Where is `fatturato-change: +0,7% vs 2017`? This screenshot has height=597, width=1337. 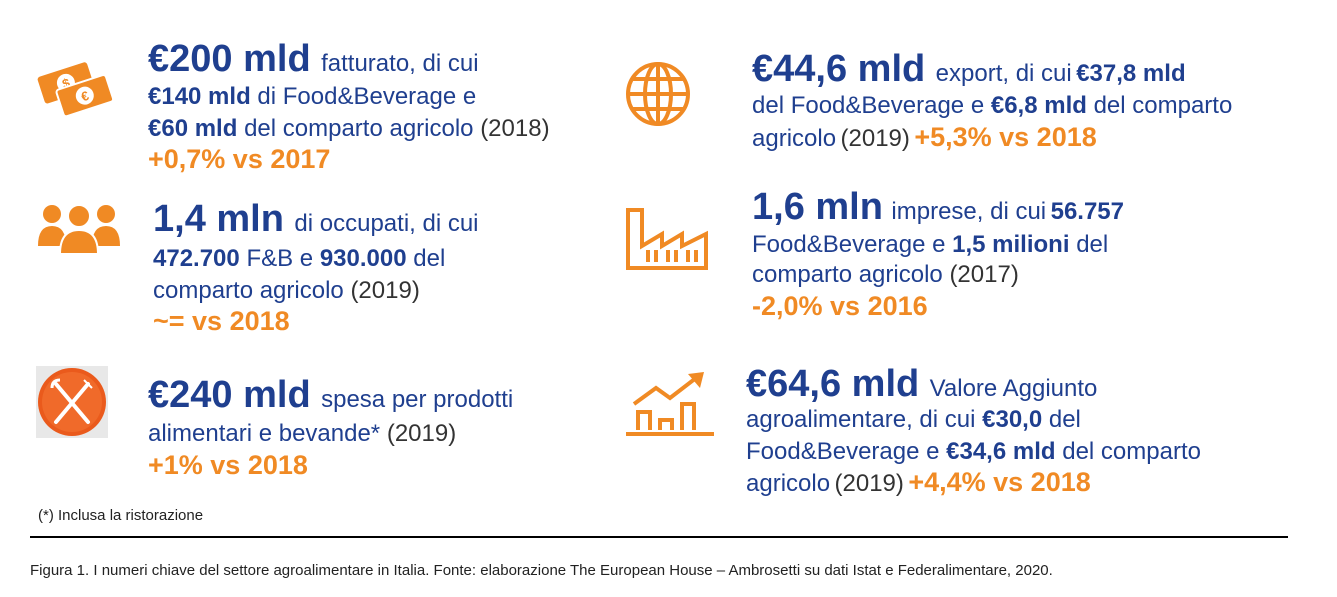
fatturato-change: +0,7% vs 2017 is located at coordinates (239, 159).